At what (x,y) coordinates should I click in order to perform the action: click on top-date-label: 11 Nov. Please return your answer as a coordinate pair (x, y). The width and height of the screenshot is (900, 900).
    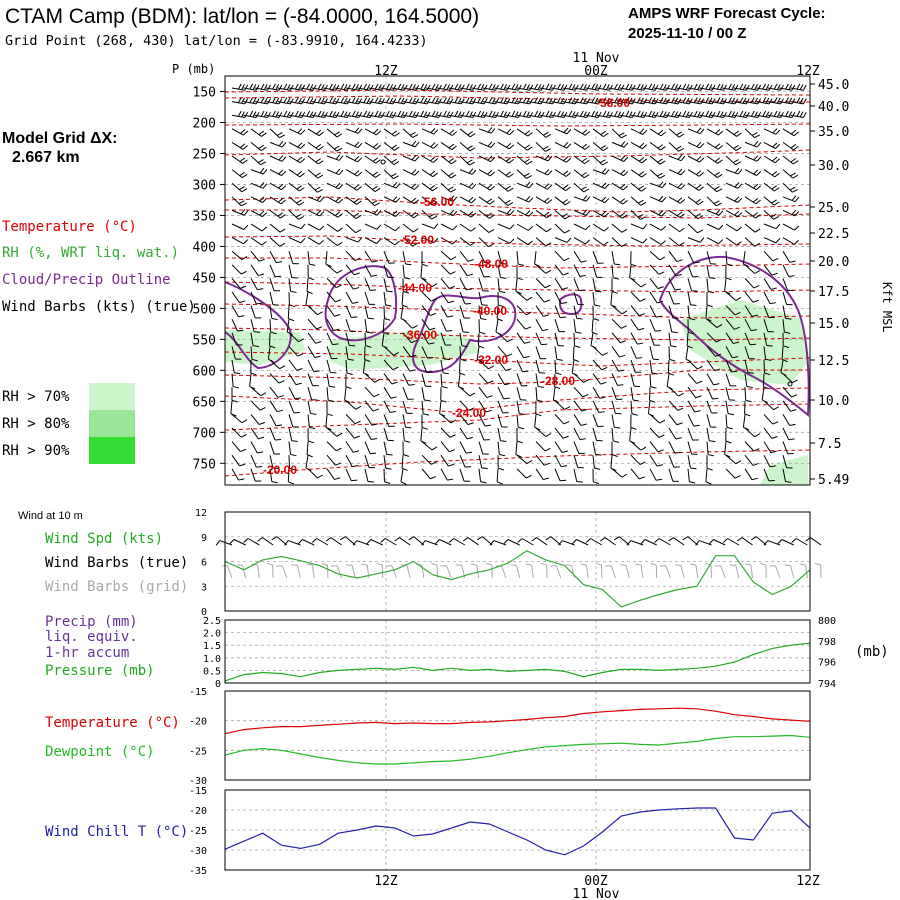
    Looking at the image, I should click on (596, 58).